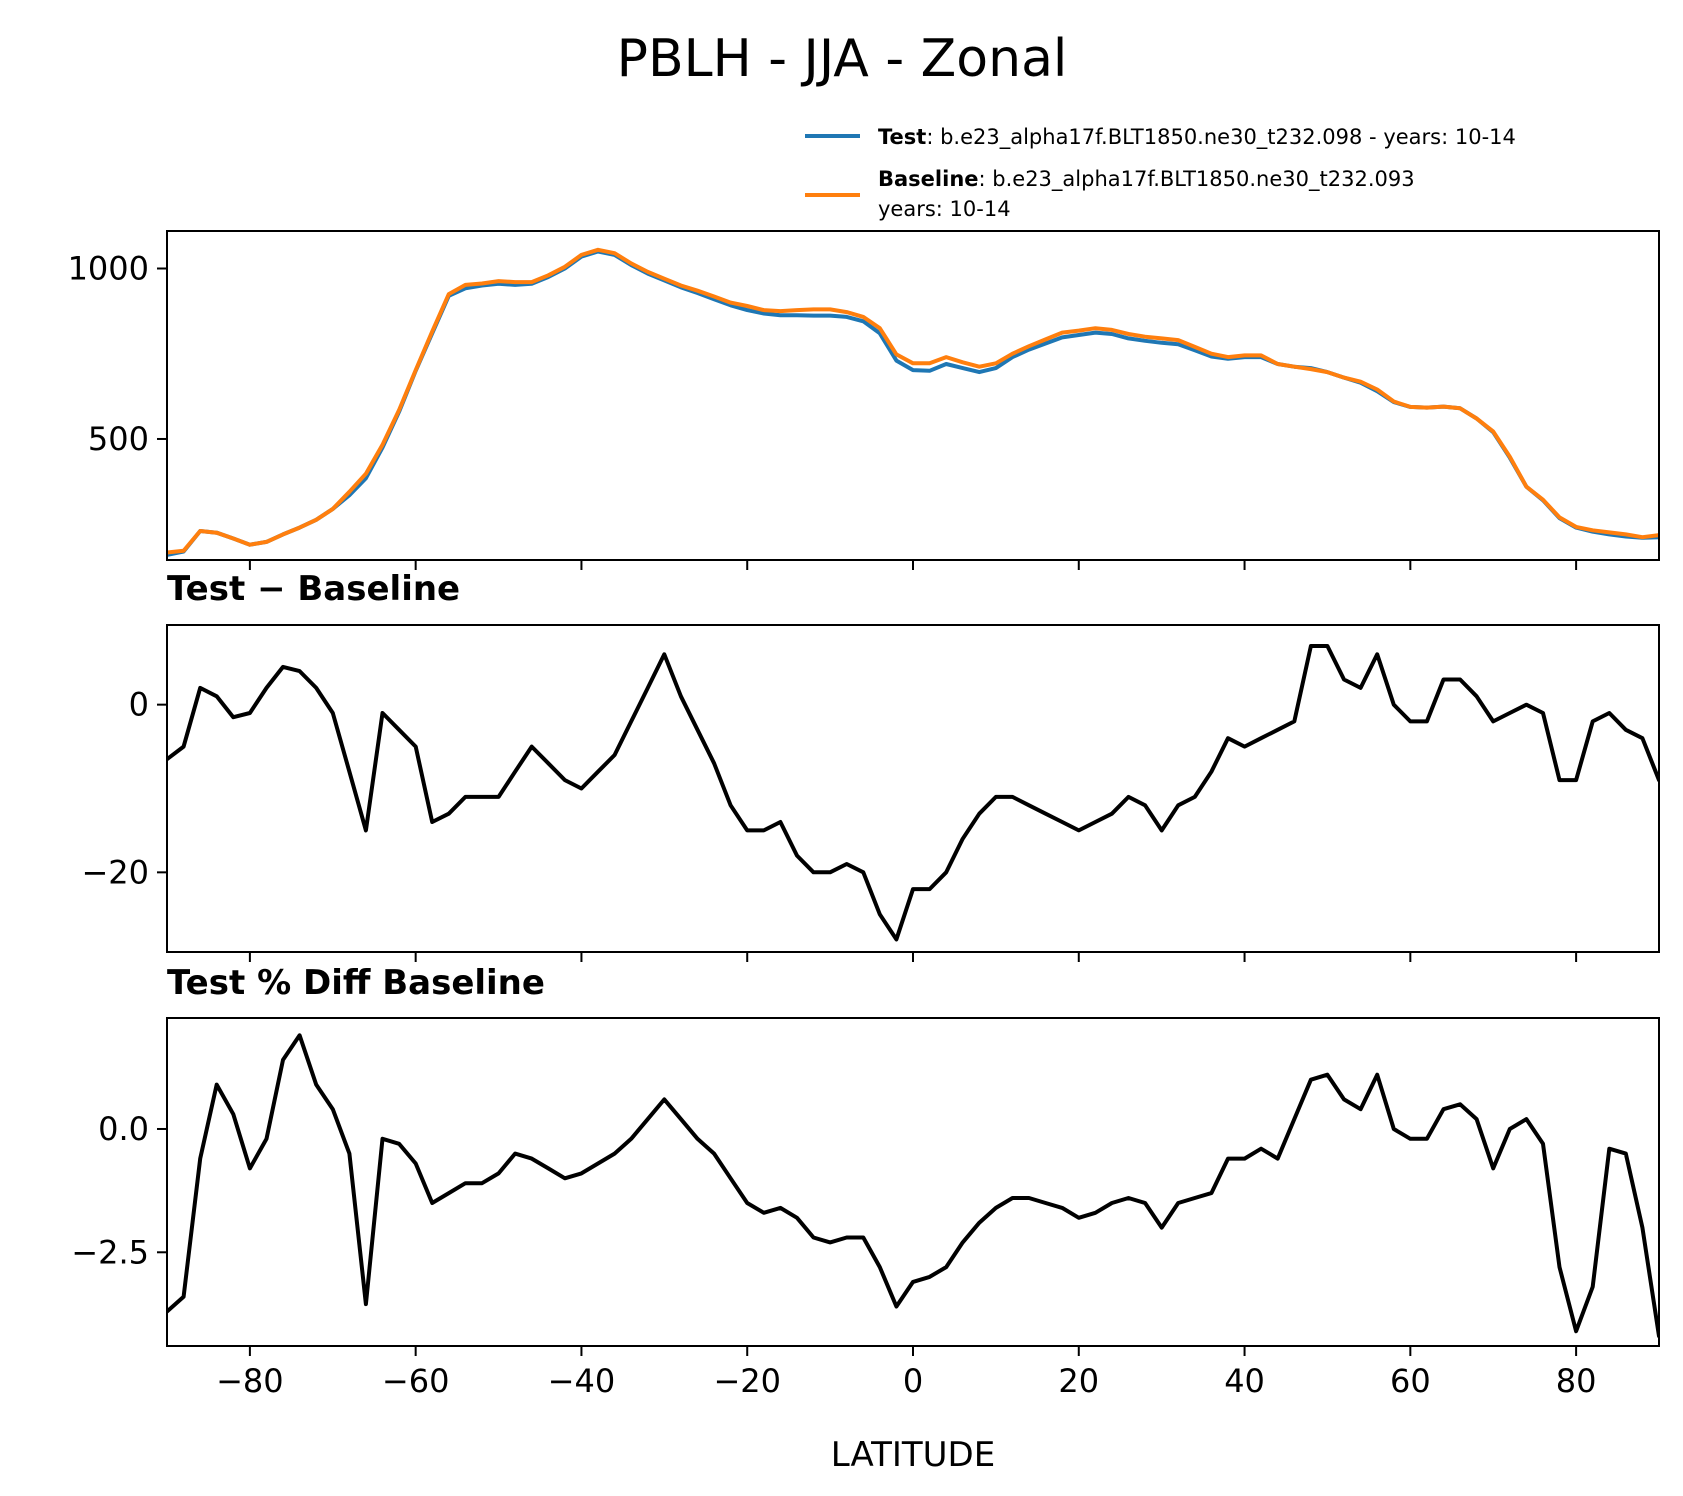 The height and width of the screenshot is (1496, 1683). What do you see at coordinates (747, 1381) in the screenshot?
I see `x-tick-label: −20` at bounding box center [747, 1381].